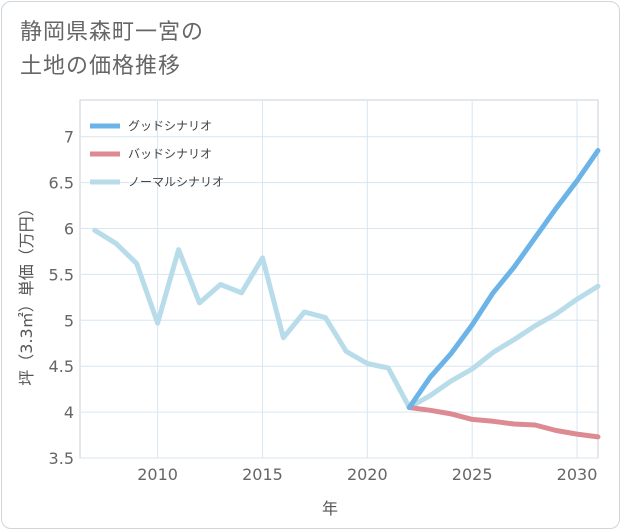  What do you see at coordinates (157, 474) in the screenshot?
I see `x-tick-label: 2010` at bounding box center [157, 474].